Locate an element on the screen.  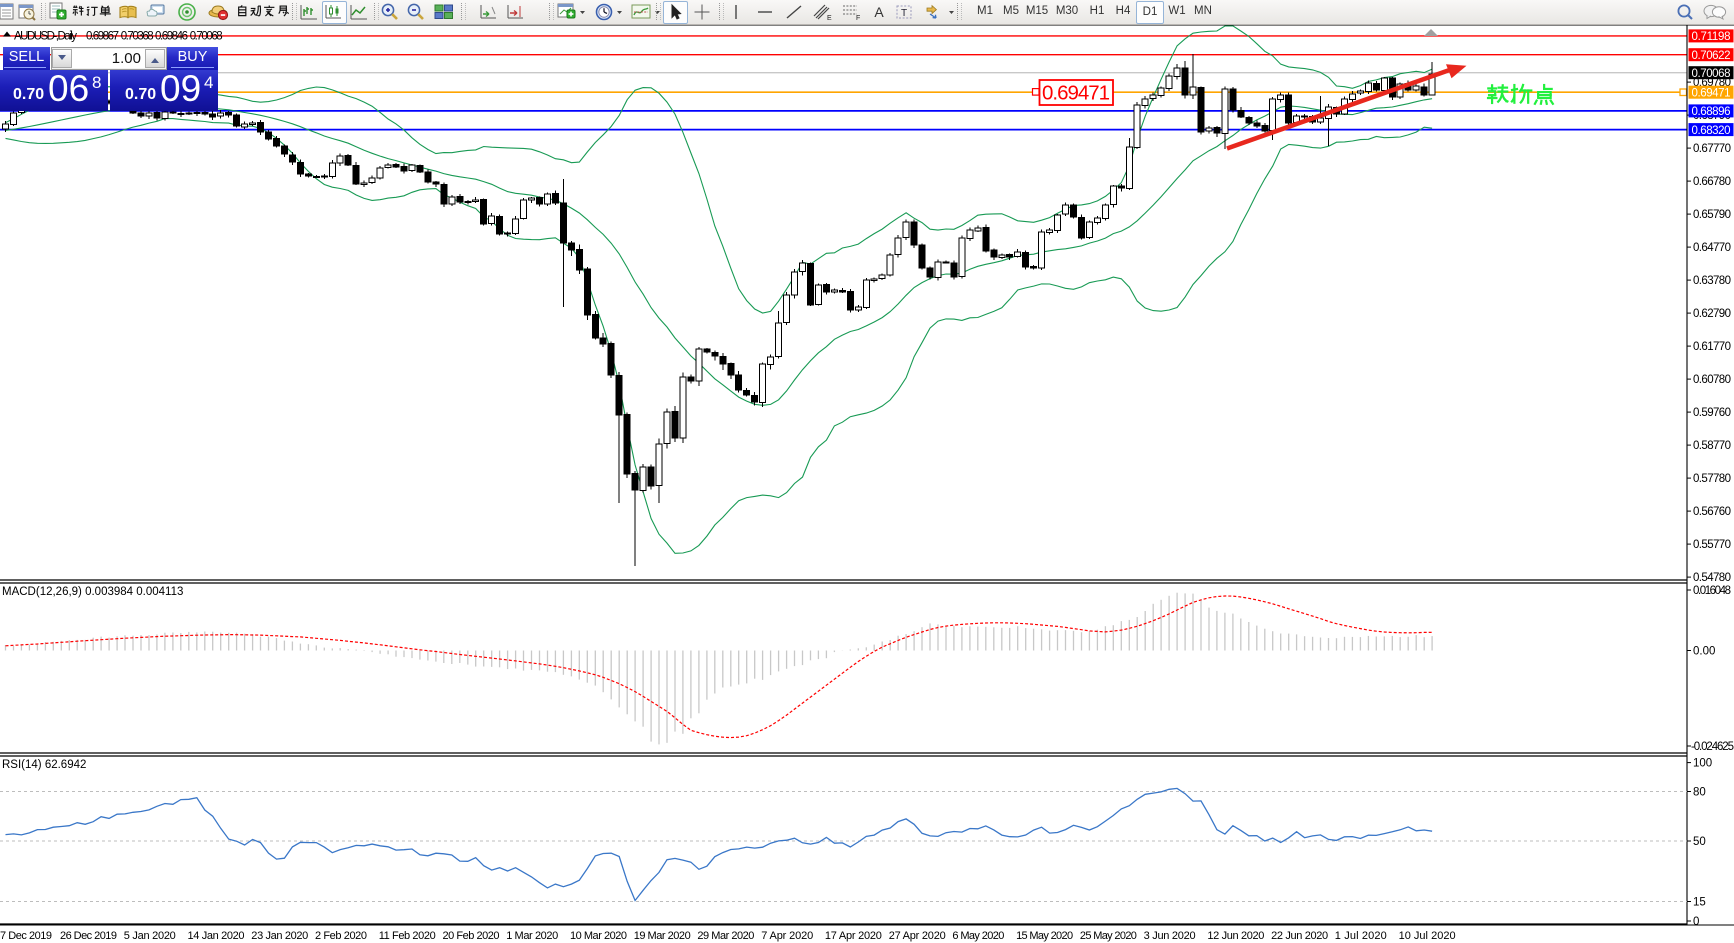
svg-text: 0.67770 is located at coordinates (1712, 149).